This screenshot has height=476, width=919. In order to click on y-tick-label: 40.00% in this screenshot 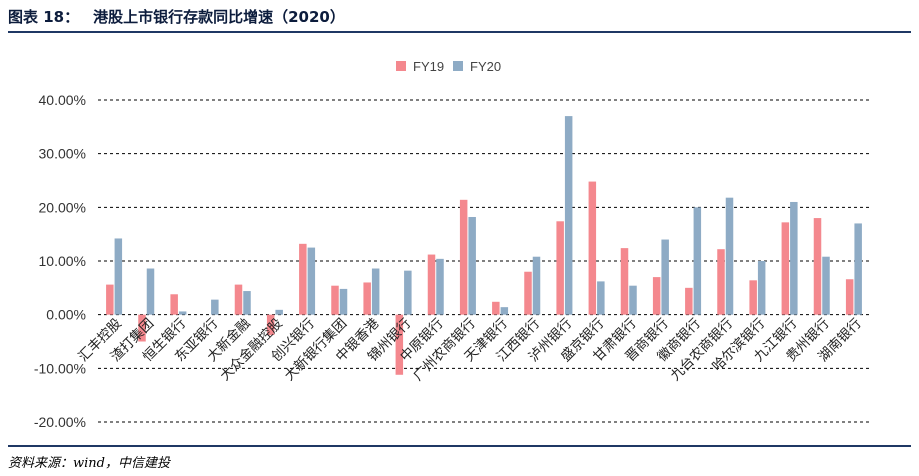, I will do `click(62, 100)`.